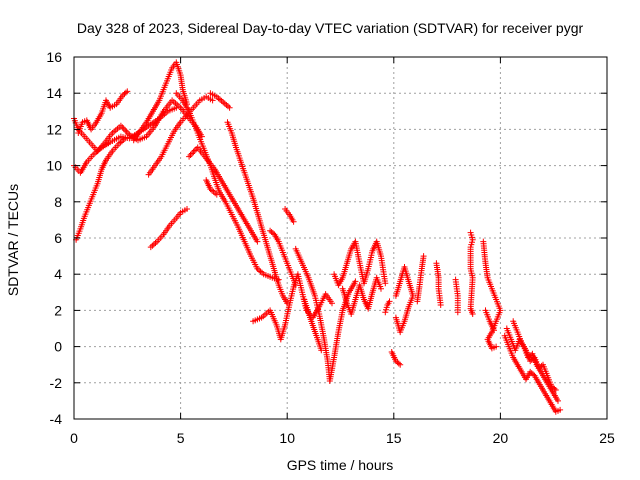 Image resolution: width=640 pixels, height=480 pixels. I want to click on x-tick-label: 15, so click(394, 438).